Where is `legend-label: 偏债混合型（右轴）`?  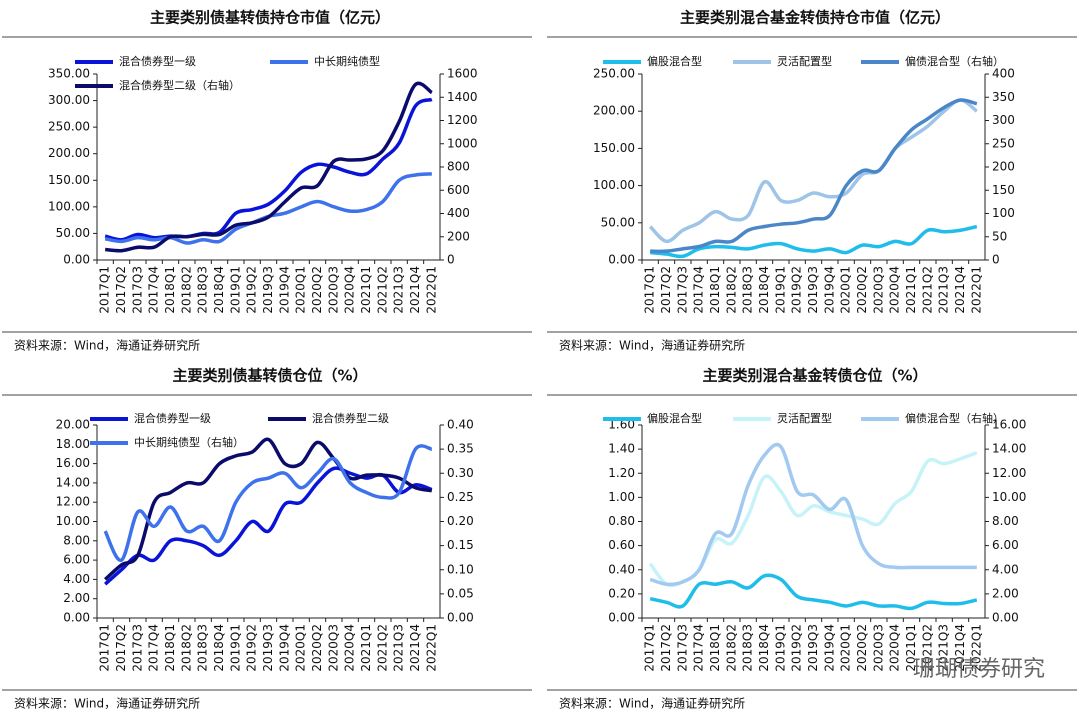
legend-label: 偏债混合型（右轴） is located at coordinates (954, 418).